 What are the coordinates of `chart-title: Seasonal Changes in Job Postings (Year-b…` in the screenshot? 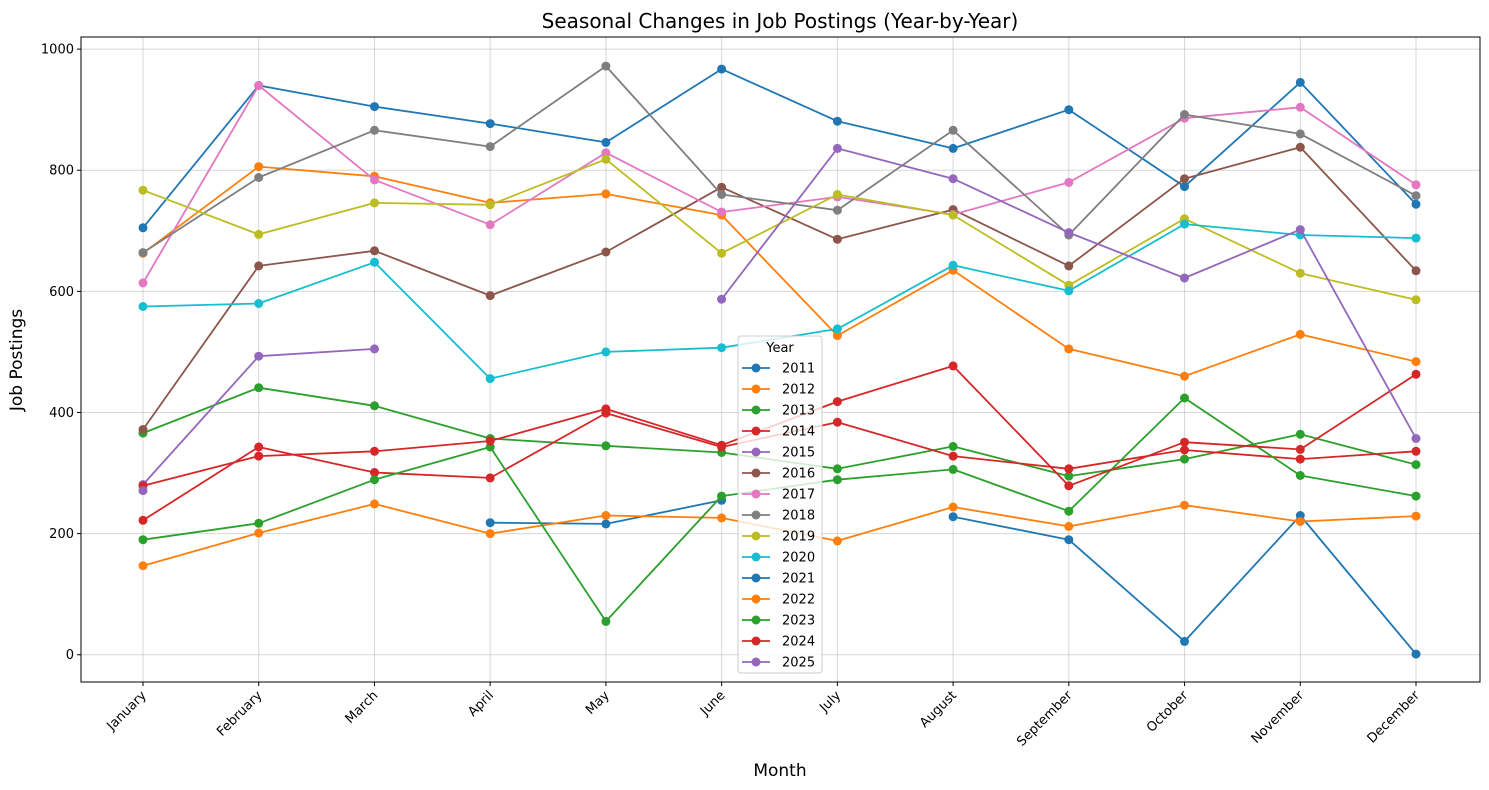 It's located at (780, 21).